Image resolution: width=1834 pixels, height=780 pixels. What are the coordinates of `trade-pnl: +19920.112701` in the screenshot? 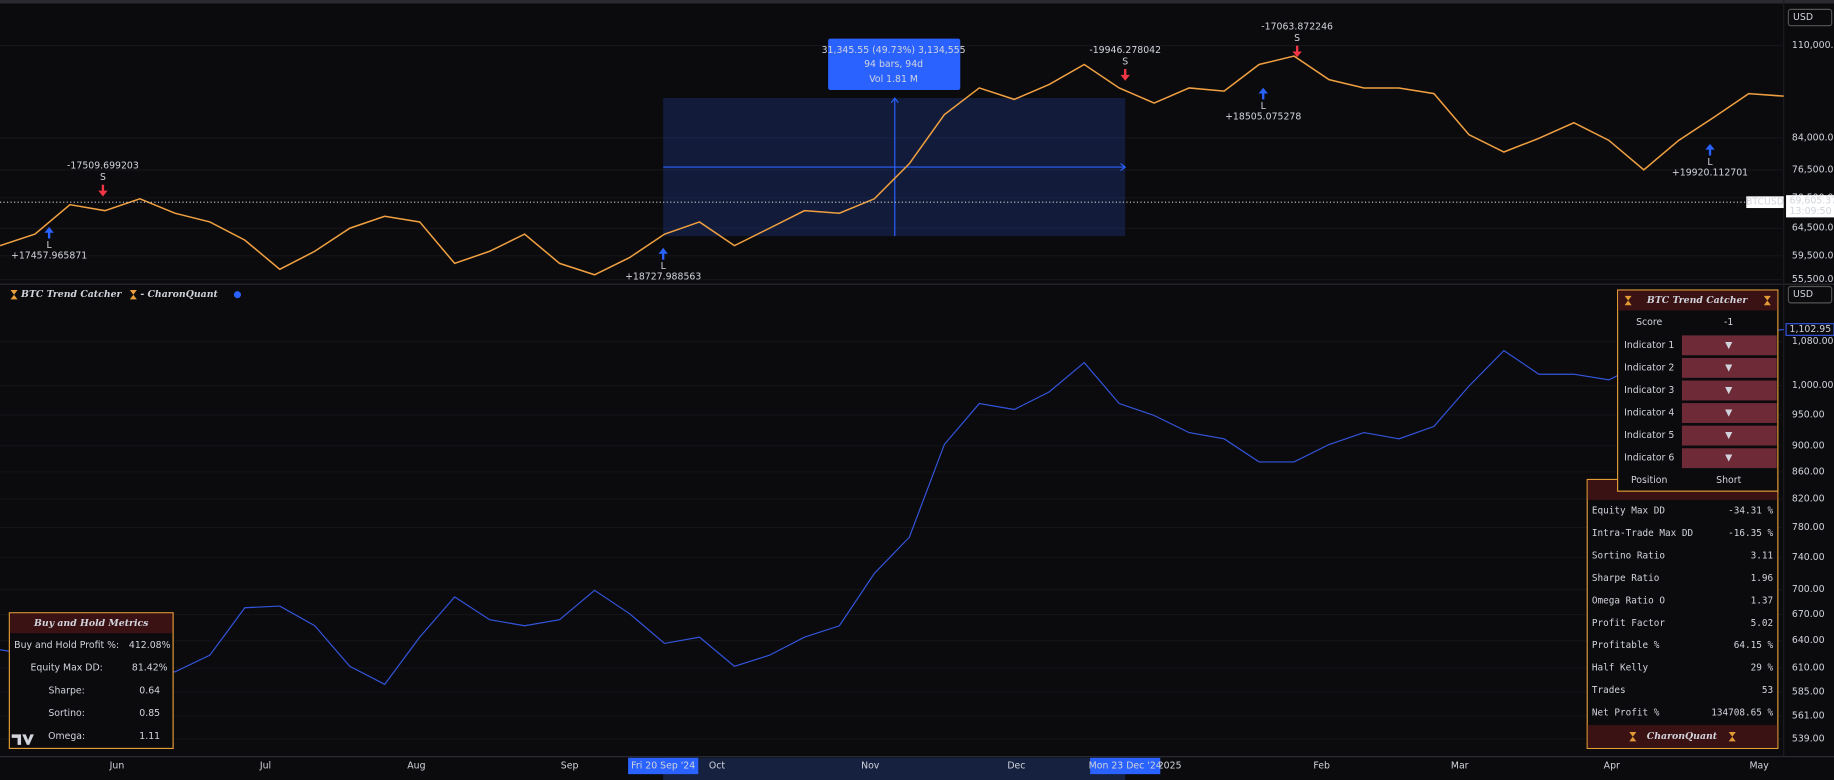 It's located at (1710, 173).